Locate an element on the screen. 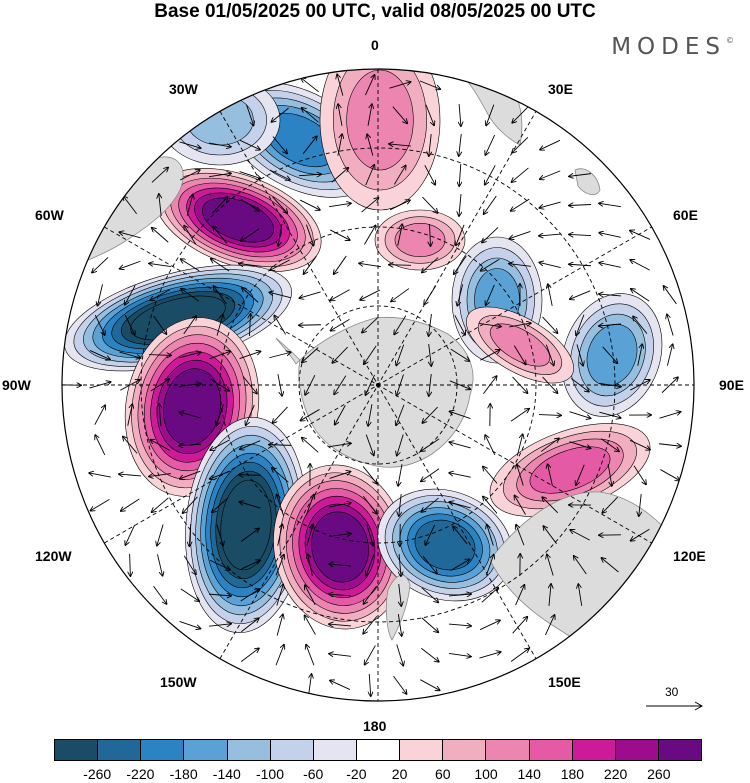  lon-label-30w: 30W is located at coordinates (183, 89).